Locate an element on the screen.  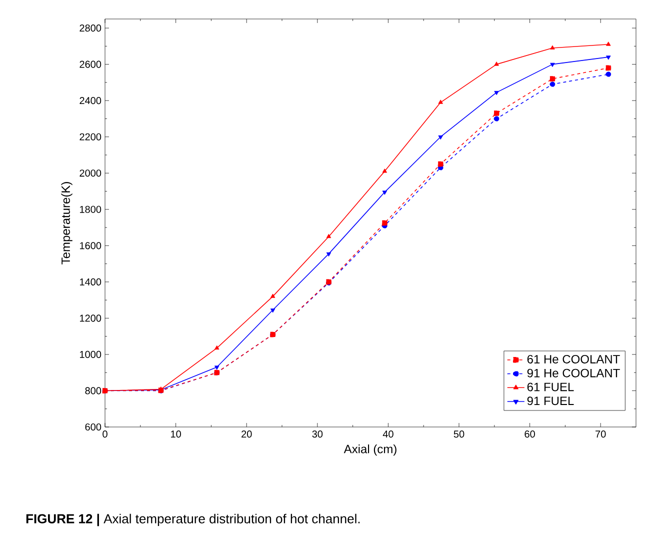
y-tick-label: 2400 is located at coordinates (91, 100).